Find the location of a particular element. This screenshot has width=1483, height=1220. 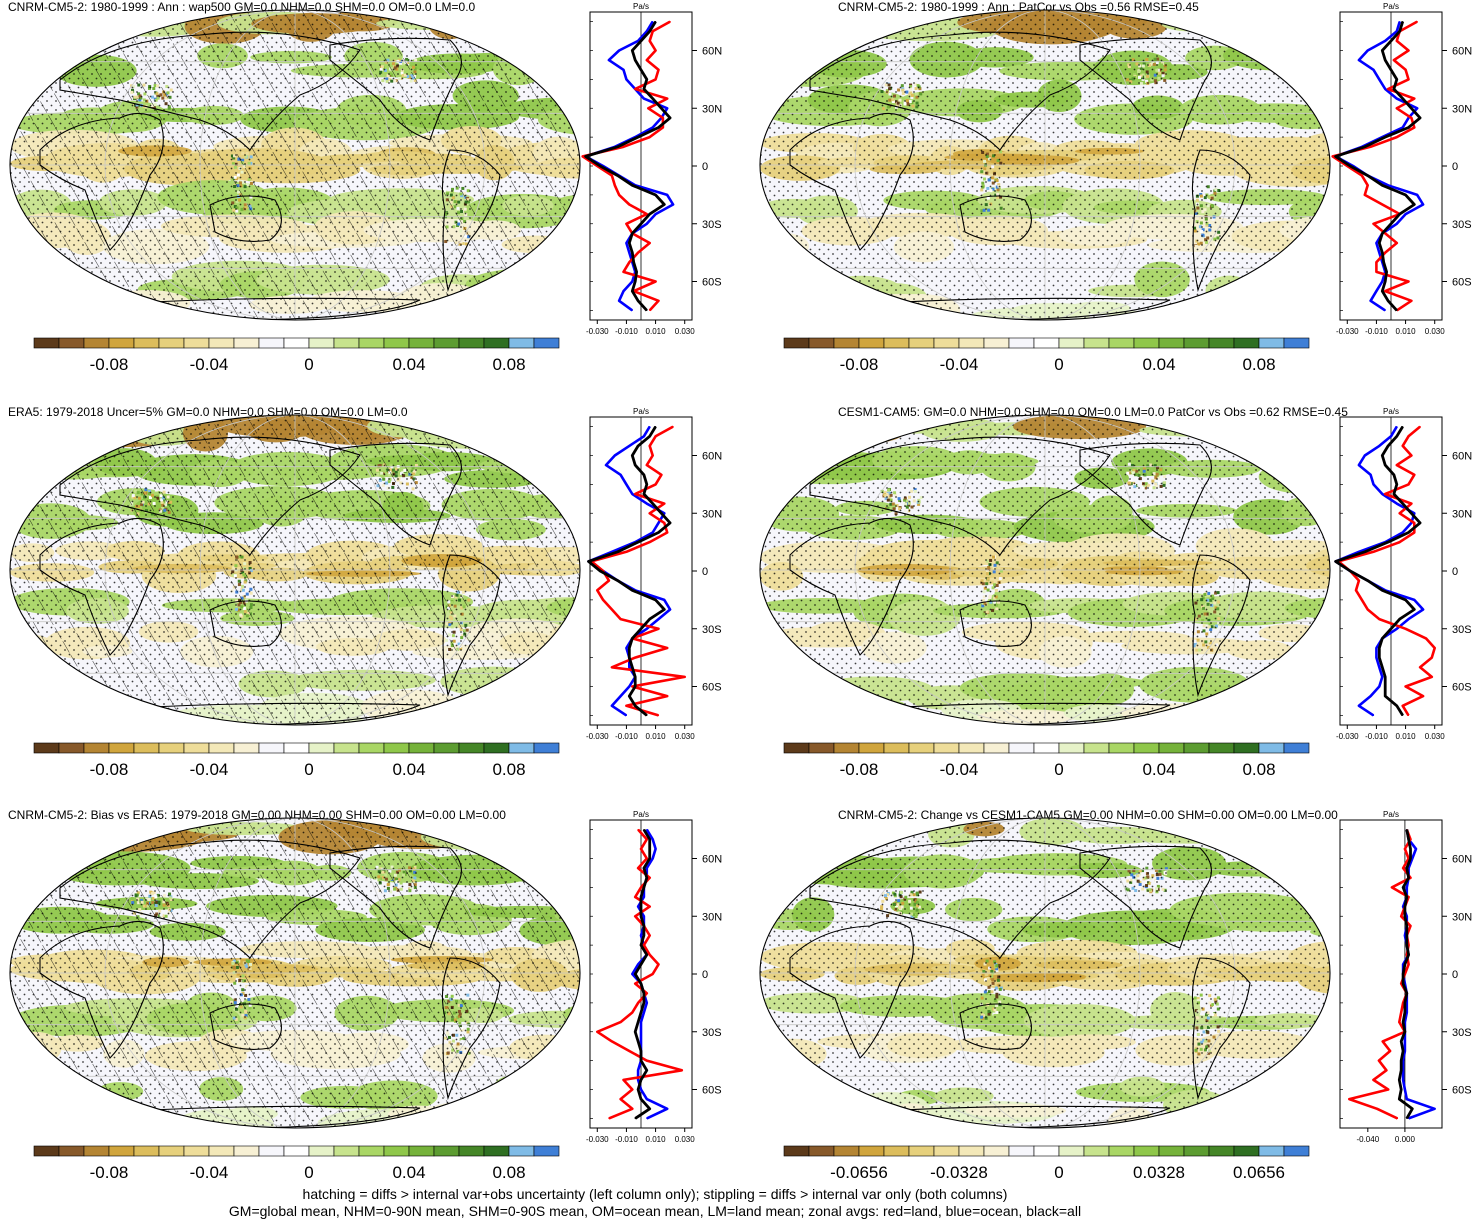

colorbar-label: -0.08 is located at coordinates (859, 769).